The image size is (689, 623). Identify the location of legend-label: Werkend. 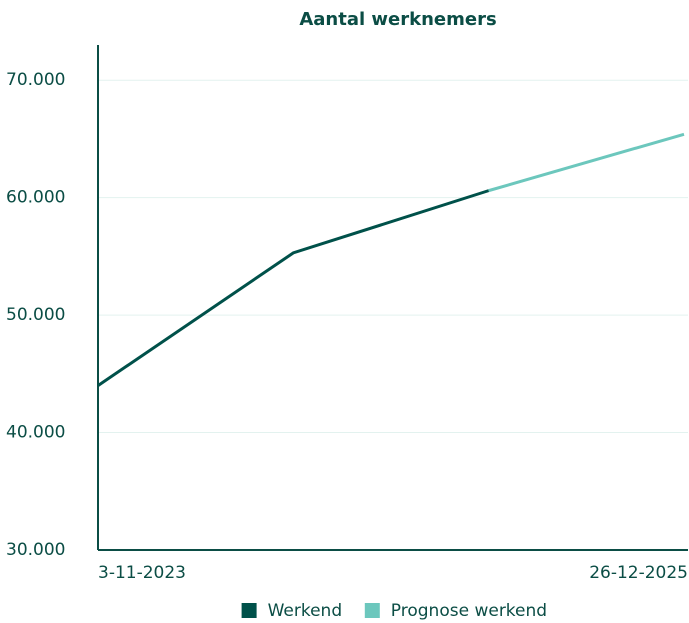
(305, 611).